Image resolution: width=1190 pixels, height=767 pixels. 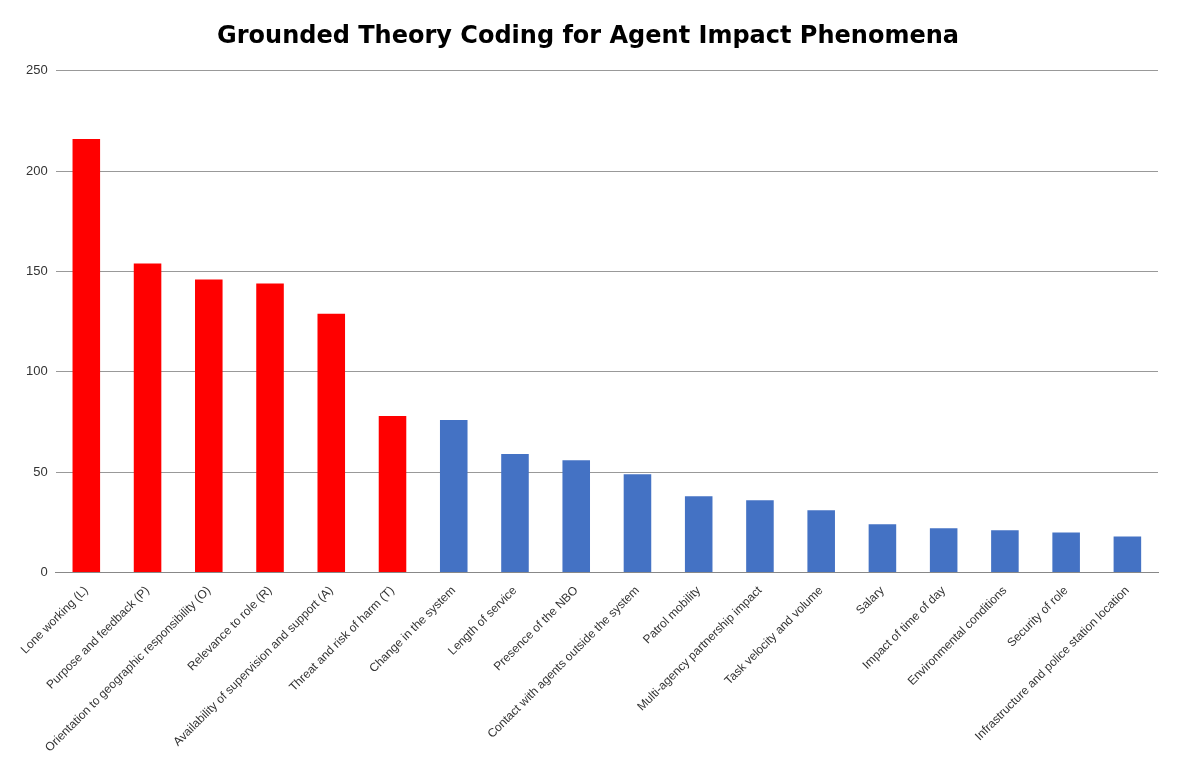 What do you see at coordinates (36, 371) in the screenshot?
I see `y-tick-label: 100` at bounding box center [36, 371].